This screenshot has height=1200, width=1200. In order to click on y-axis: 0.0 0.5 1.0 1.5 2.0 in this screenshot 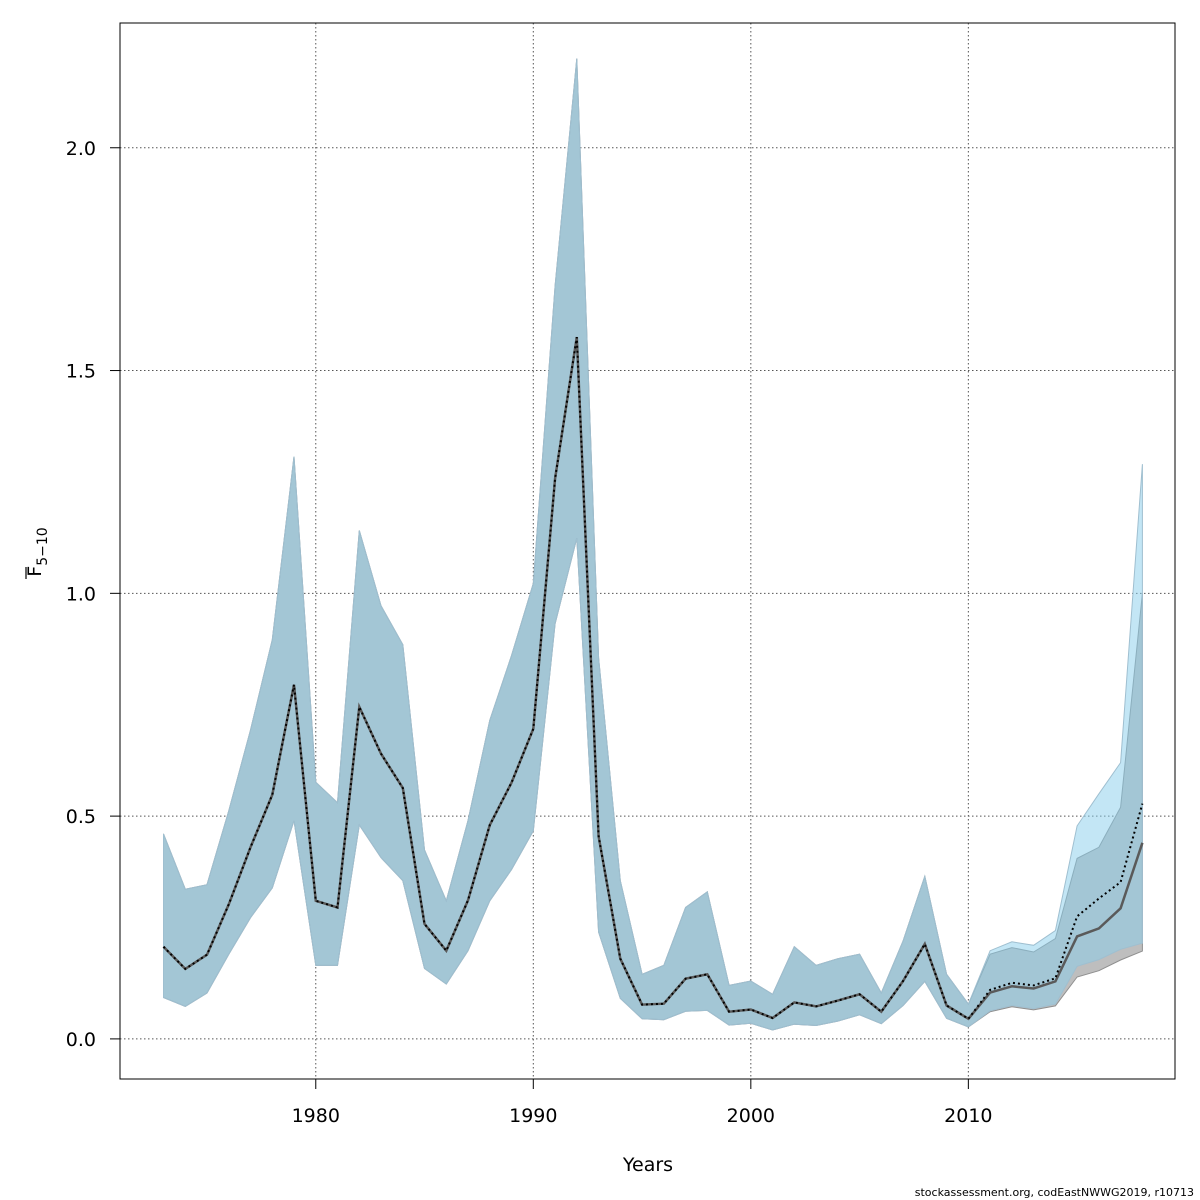, I will do `click(93, 594)`.